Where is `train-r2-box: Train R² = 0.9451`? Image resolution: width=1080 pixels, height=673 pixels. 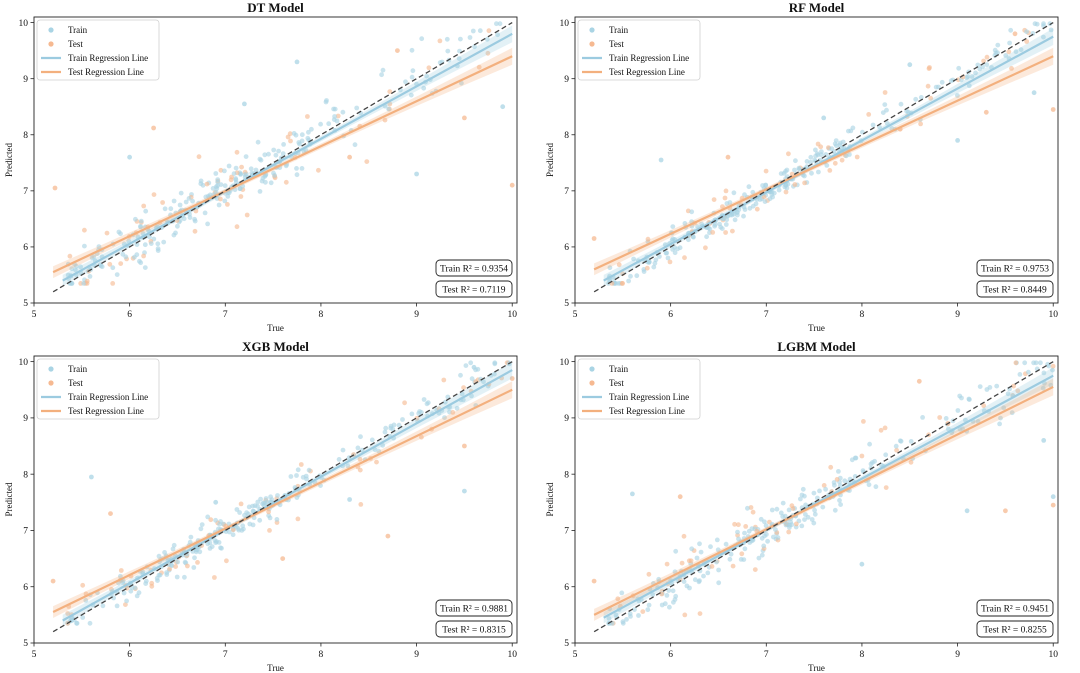 train-r2-box: Train R² = 0.9451 is located at coordinates (1015, 608).